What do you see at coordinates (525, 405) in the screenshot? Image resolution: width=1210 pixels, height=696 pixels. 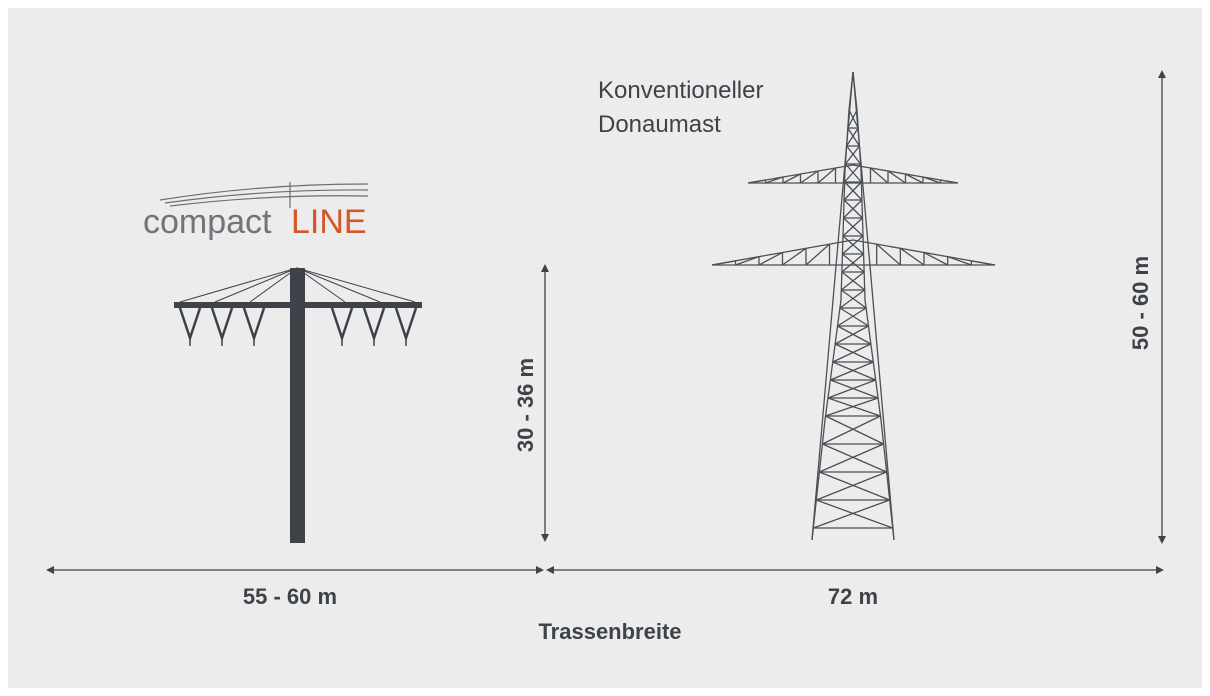 I see `compact-height: 30 - 36 m` at bounding box center [525, 405].